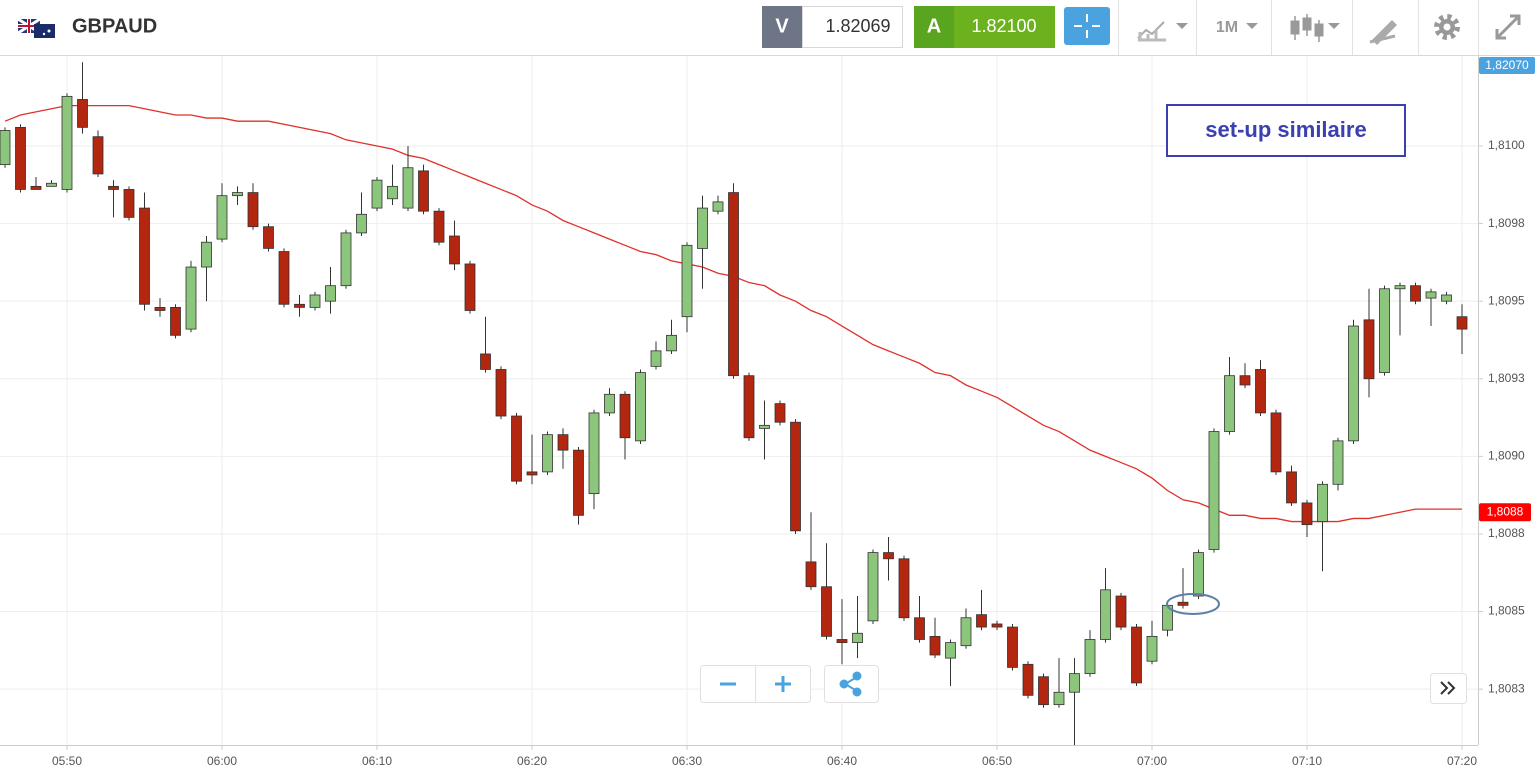 This screenshot has height=781, width=1540. What do you see at coordinates (67, 761) in the screenshot?
I see `x-tick-label: 05:50` at bounding box center [67, 761].